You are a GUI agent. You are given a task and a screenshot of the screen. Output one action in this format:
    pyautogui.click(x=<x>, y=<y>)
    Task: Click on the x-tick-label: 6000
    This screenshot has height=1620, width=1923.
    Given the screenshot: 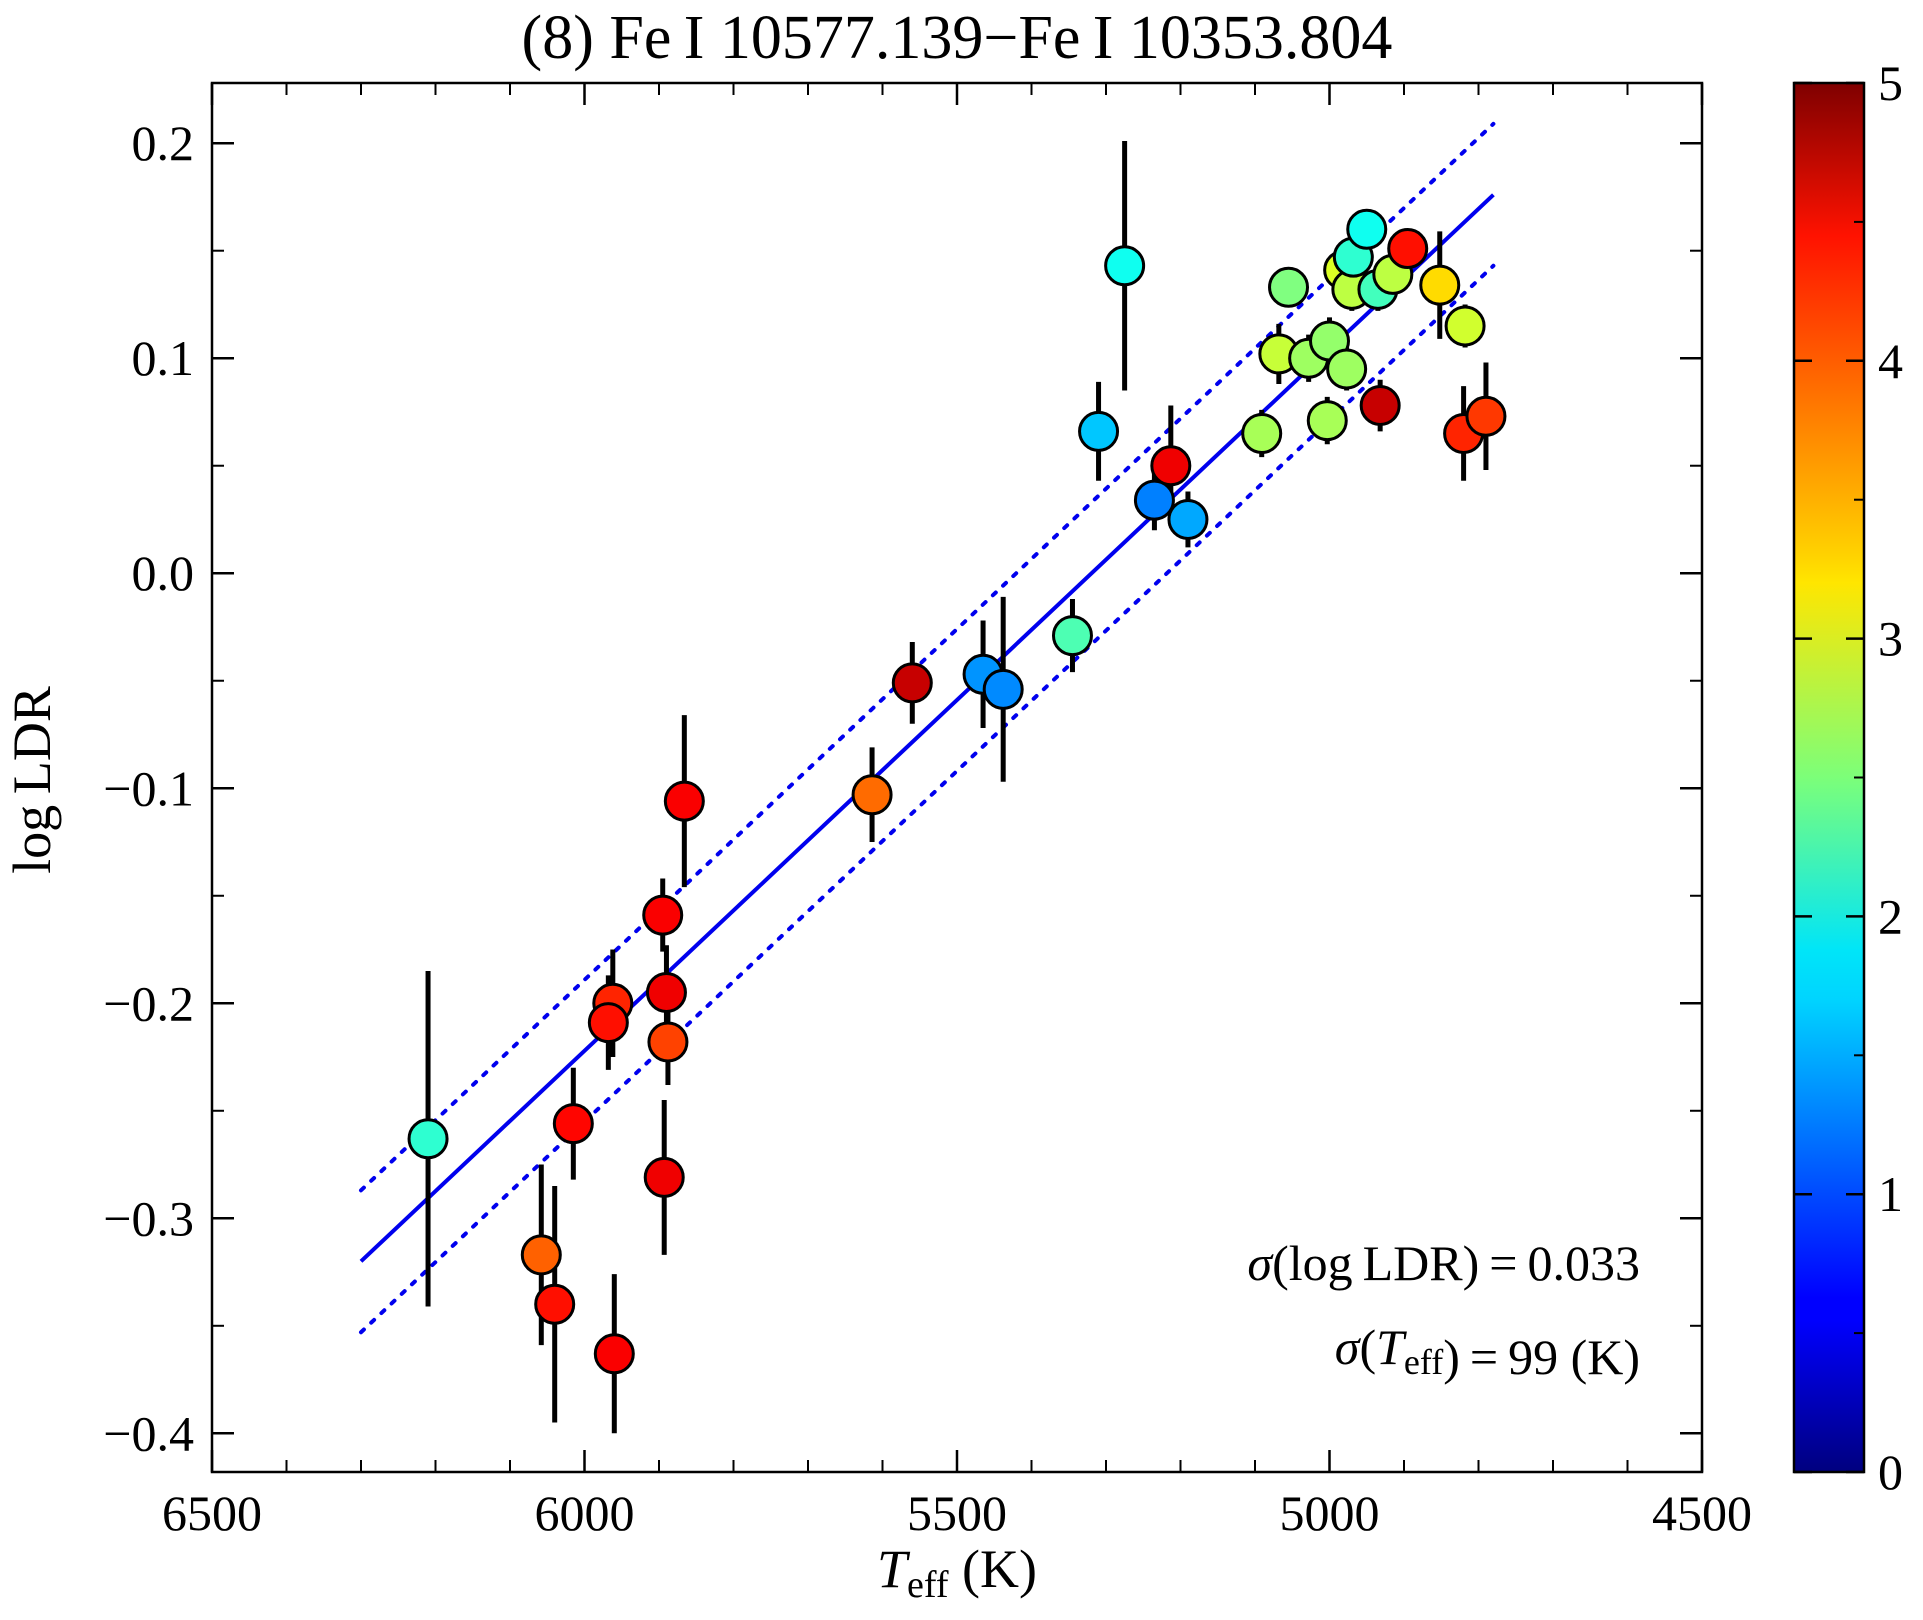 What is the action you would take?
    pyautogui.click(x=585, y=1513)
    